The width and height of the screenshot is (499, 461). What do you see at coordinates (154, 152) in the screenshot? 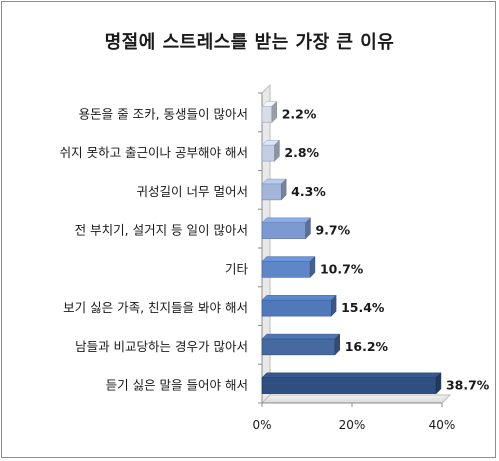
I see `category-label: 쉬지 못하고 출근이나 공부해야 해서` at bounding box center [154, 152].